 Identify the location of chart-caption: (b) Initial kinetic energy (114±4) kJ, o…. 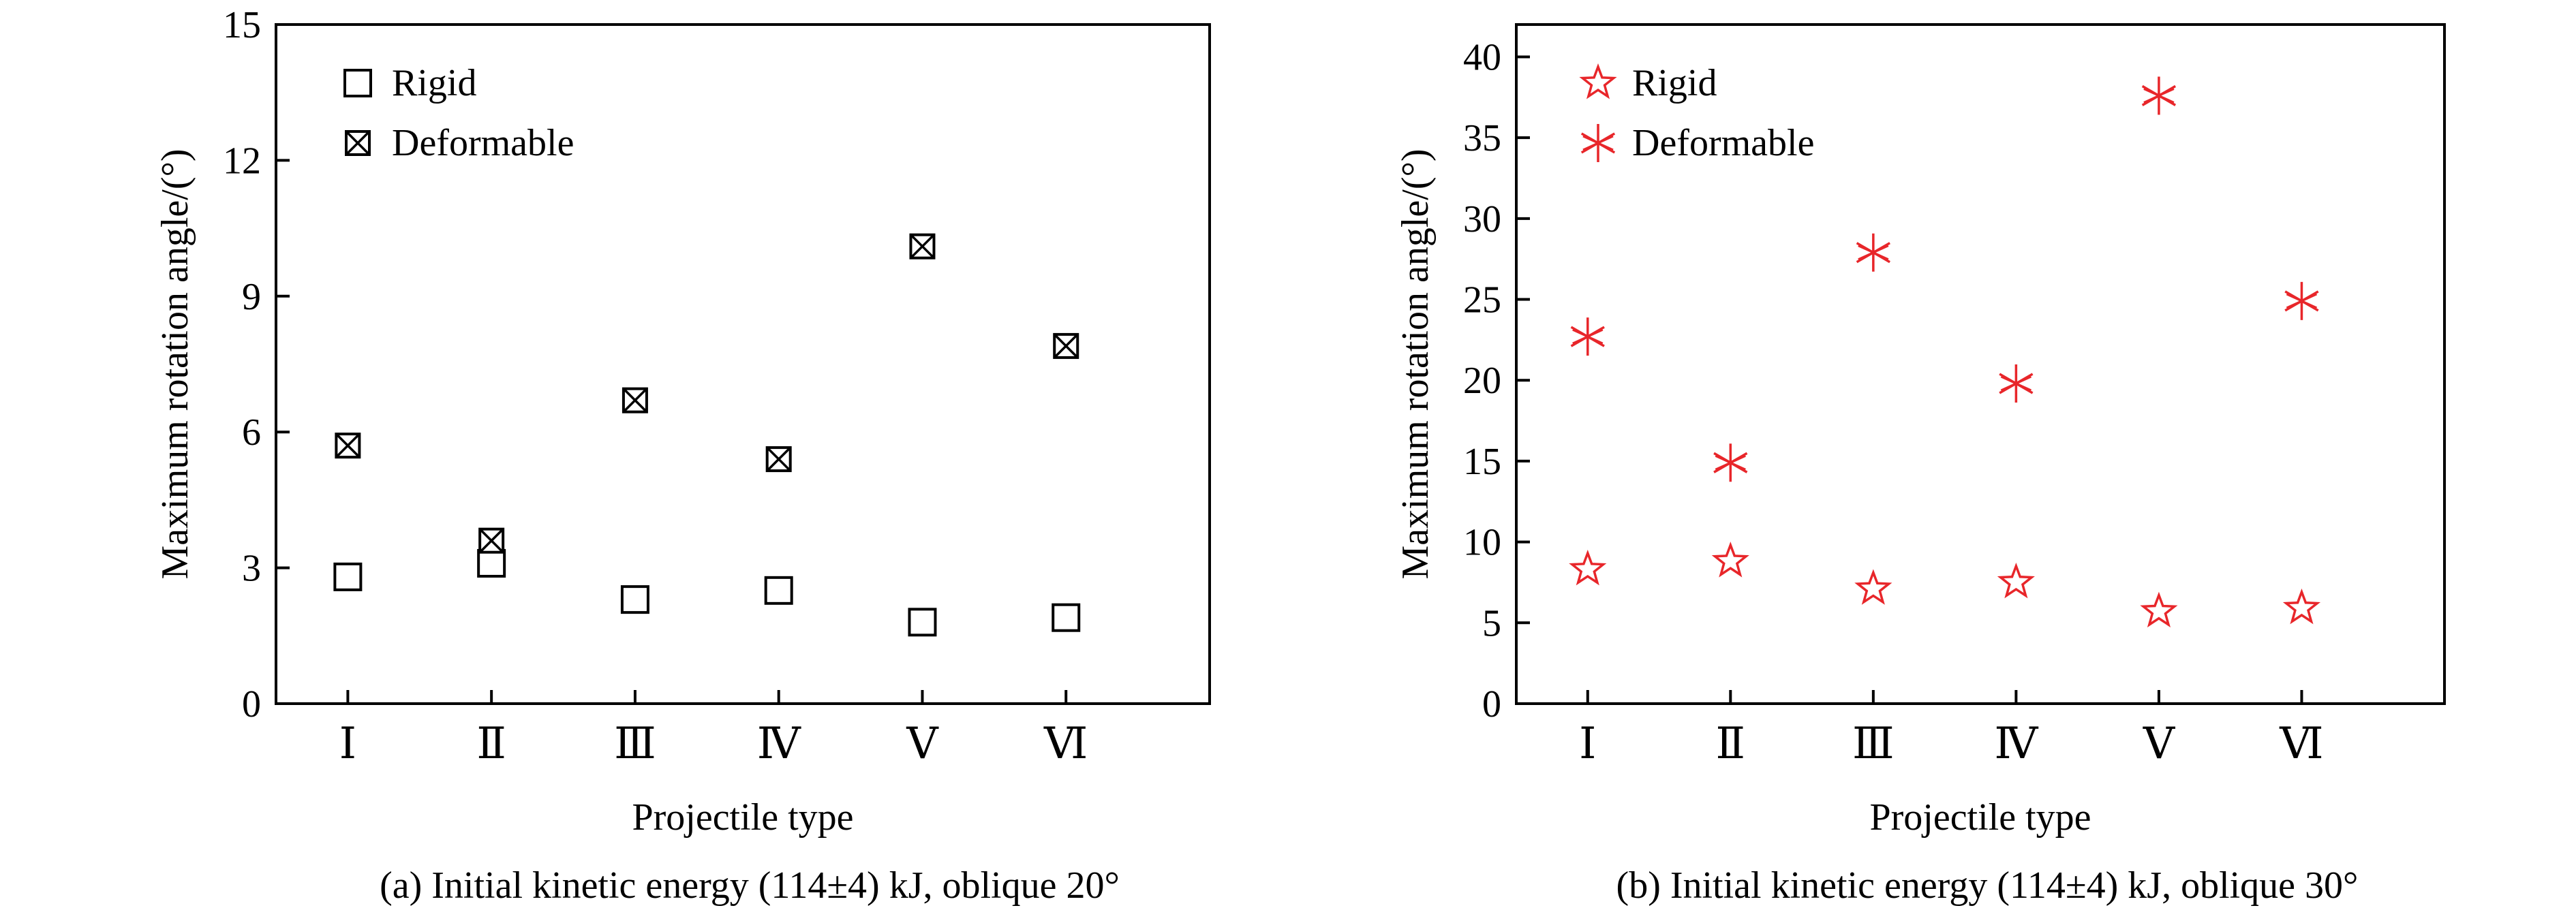
(1987, 885).